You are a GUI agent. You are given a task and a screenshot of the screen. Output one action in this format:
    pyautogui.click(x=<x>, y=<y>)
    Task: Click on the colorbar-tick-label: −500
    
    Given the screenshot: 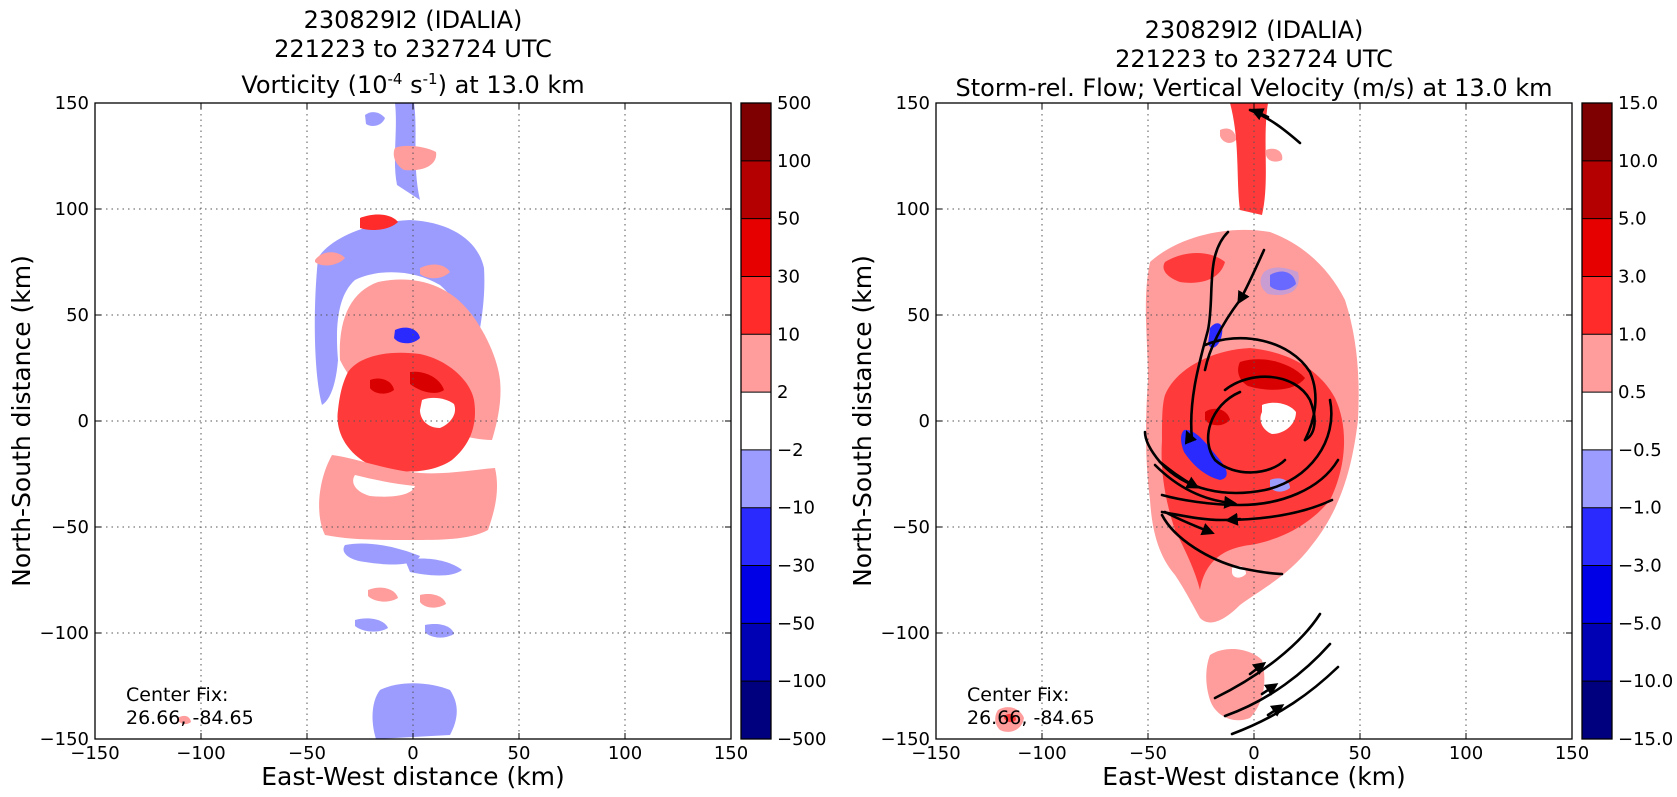 What is the action you would take?
    pyautogui.click(x=801, y=739)
    